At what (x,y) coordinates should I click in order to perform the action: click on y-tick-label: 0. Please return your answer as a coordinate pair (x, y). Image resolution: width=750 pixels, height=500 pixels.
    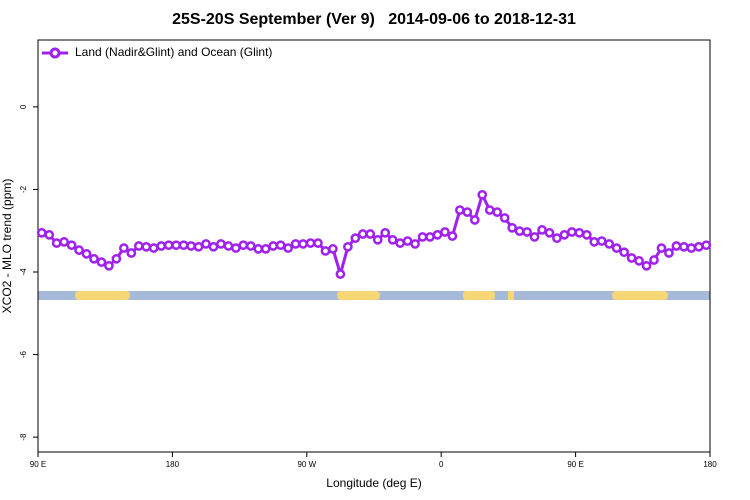
    Looking at the image, I should click on (23, 106).